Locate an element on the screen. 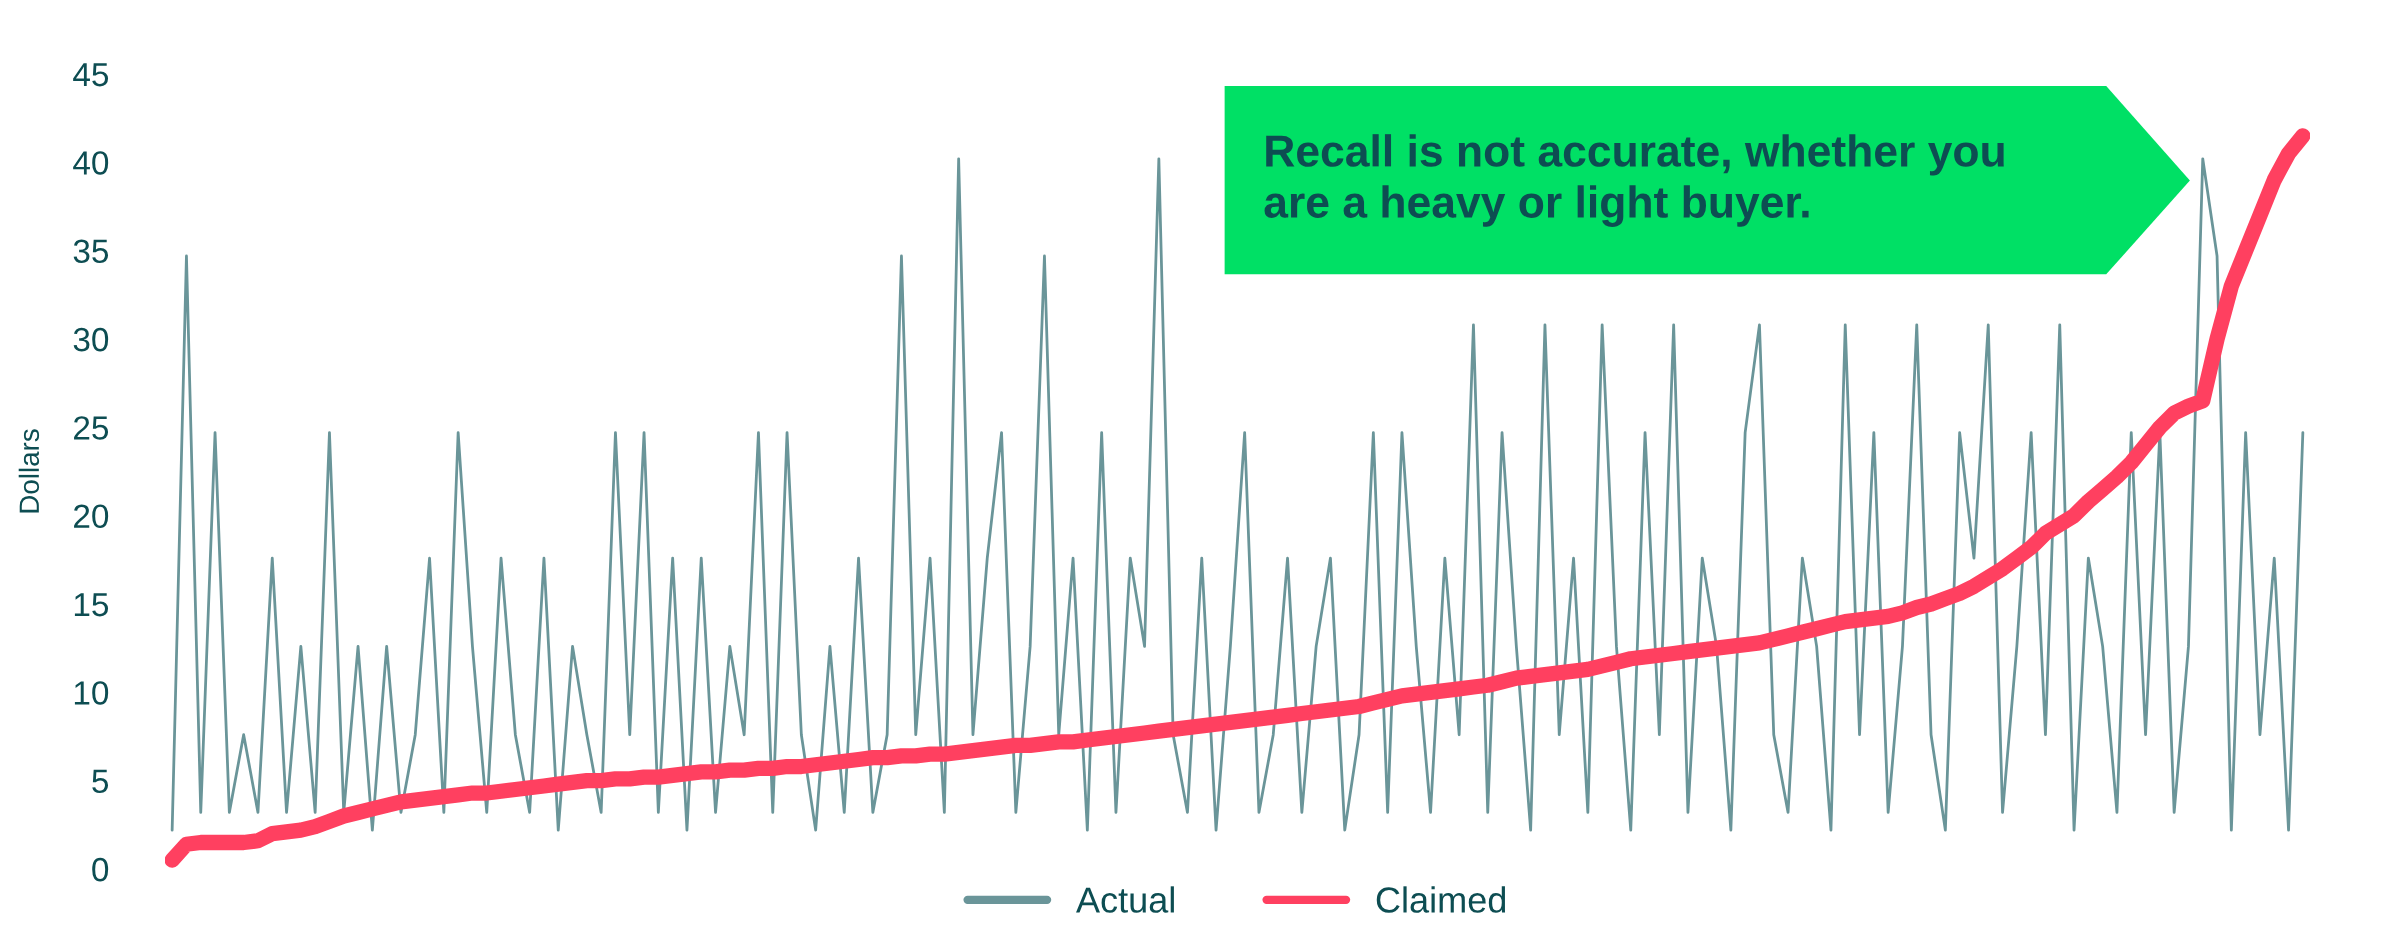 The width and height of the screenshot is (2392, 944). y-tick-label: 15 is located at coordinates (91, 605).